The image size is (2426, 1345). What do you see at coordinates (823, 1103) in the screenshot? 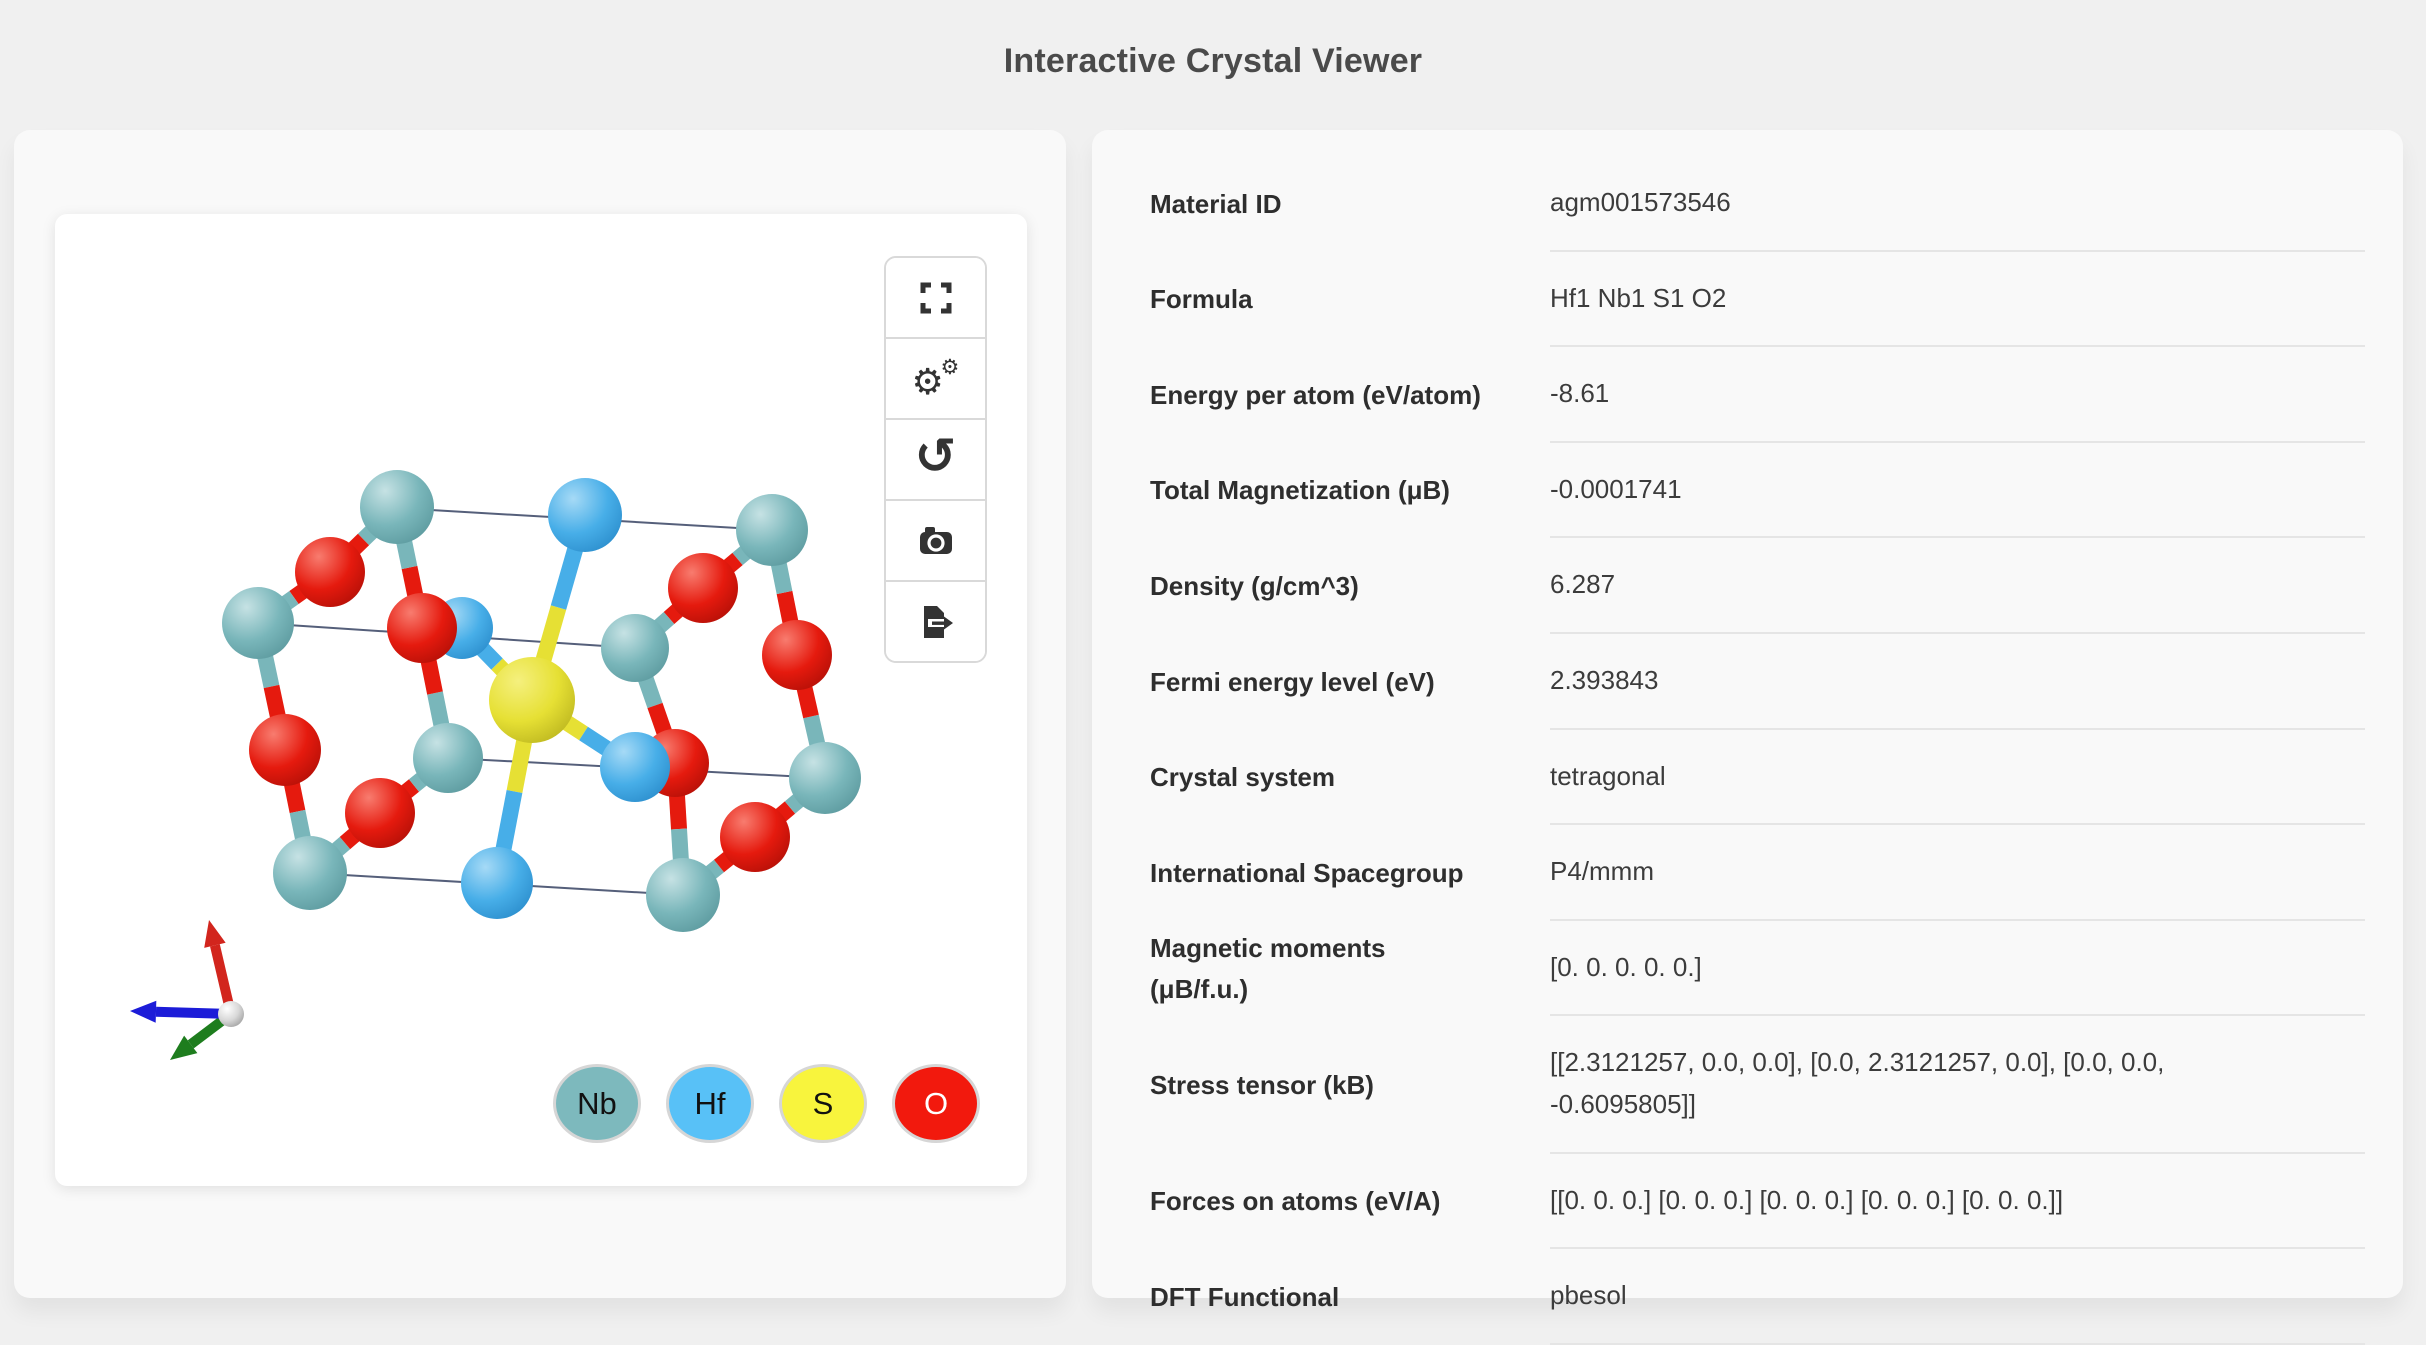
I see `legend-button-S: S` at bounding box center [823, 1103].